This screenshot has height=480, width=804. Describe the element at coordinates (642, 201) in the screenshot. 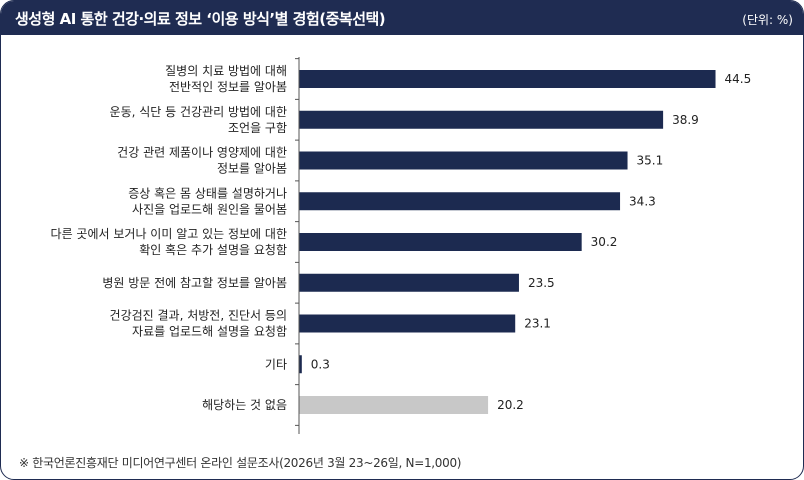

I see `value-label-3: 34.3` at that location.